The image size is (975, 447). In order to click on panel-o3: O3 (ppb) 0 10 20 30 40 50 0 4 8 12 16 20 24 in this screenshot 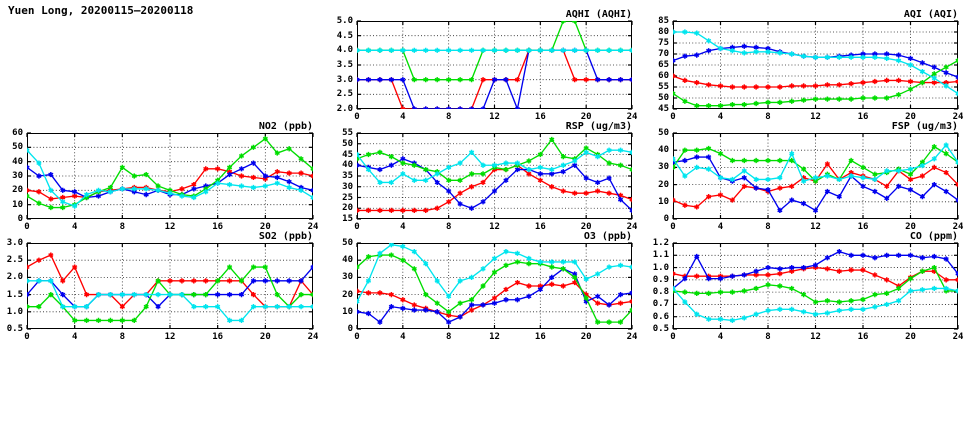, I will do `click(489, 286)`.